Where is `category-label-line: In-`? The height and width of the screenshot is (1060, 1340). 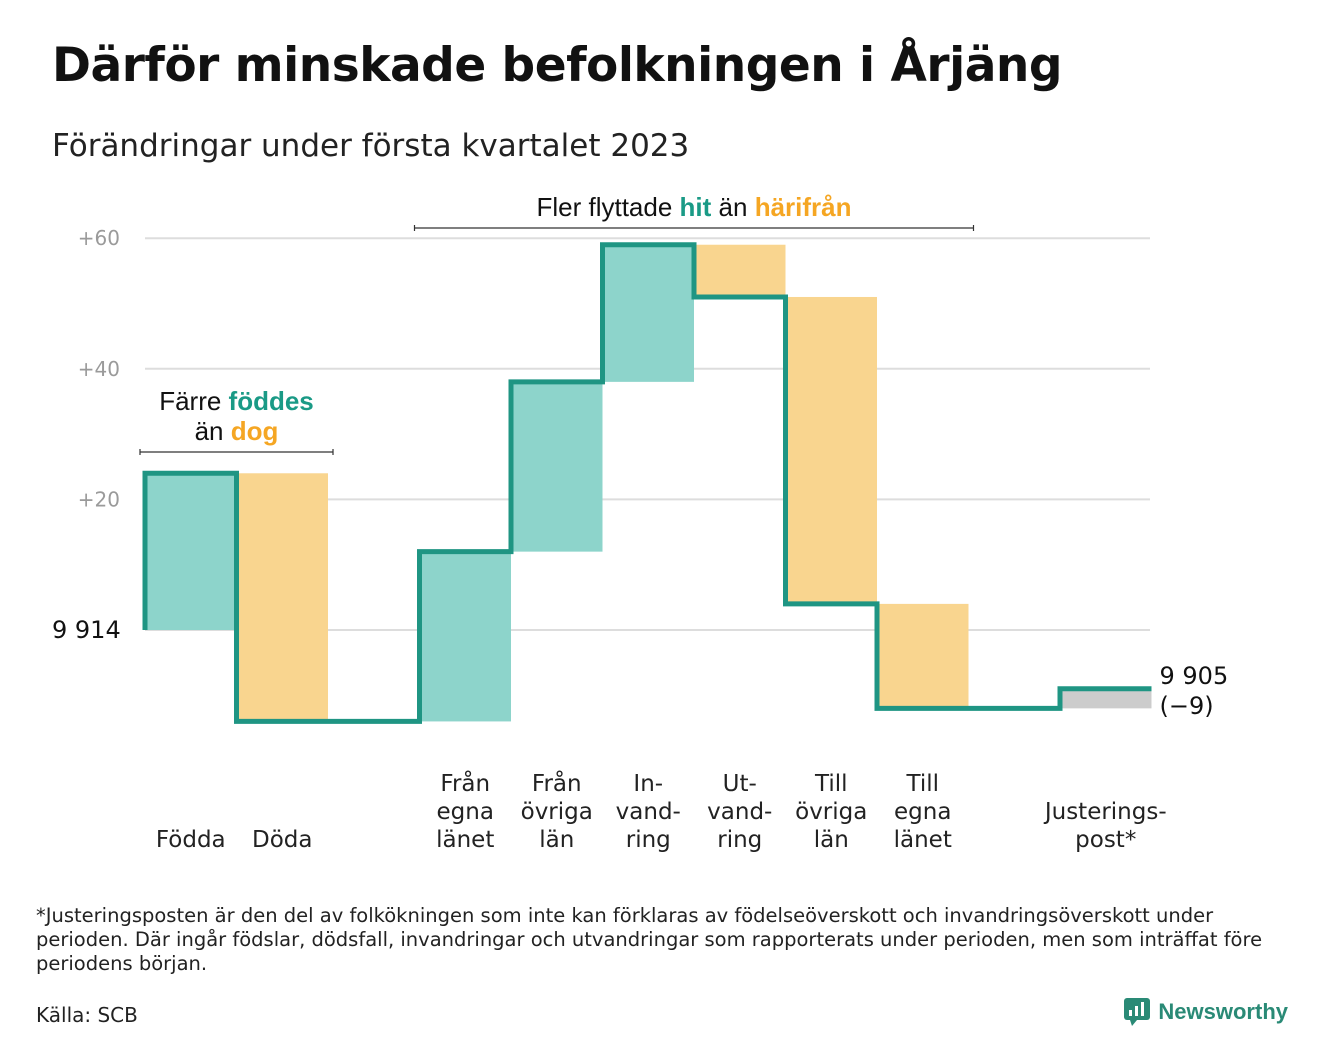
category-label-line: In- is located at coordinates (648, 784).